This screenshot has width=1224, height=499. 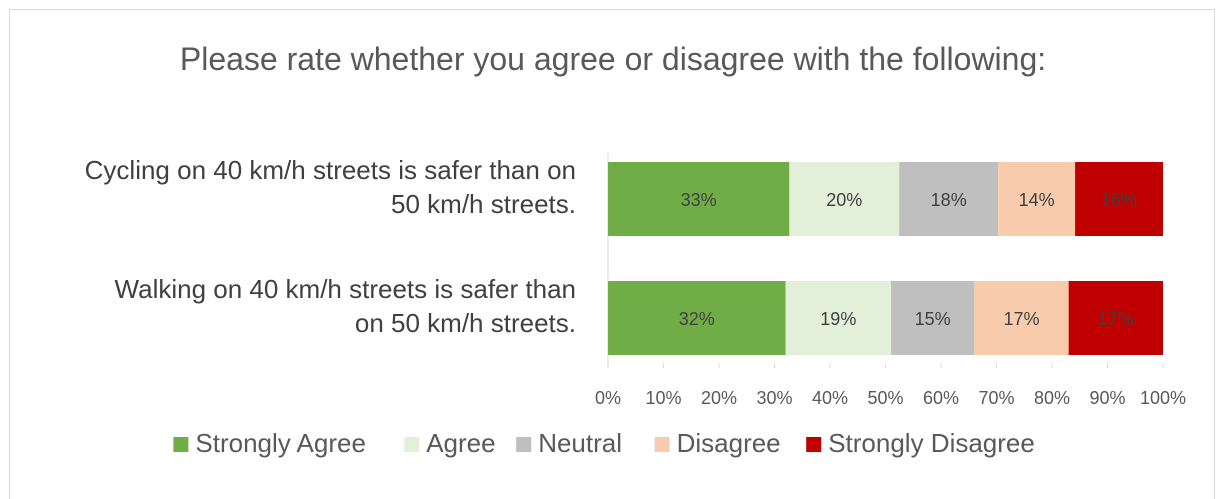 What do you see at coordinates (280, 443) in the screenshot?
I see `legend-label: Strongly Agree` at bounding box center [280, 443].